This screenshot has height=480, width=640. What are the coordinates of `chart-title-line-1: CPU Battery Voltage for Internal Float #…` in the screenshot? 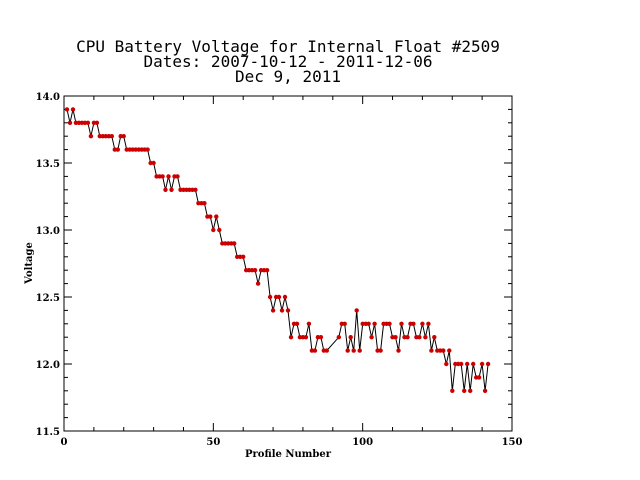 It's located at (288, 46).